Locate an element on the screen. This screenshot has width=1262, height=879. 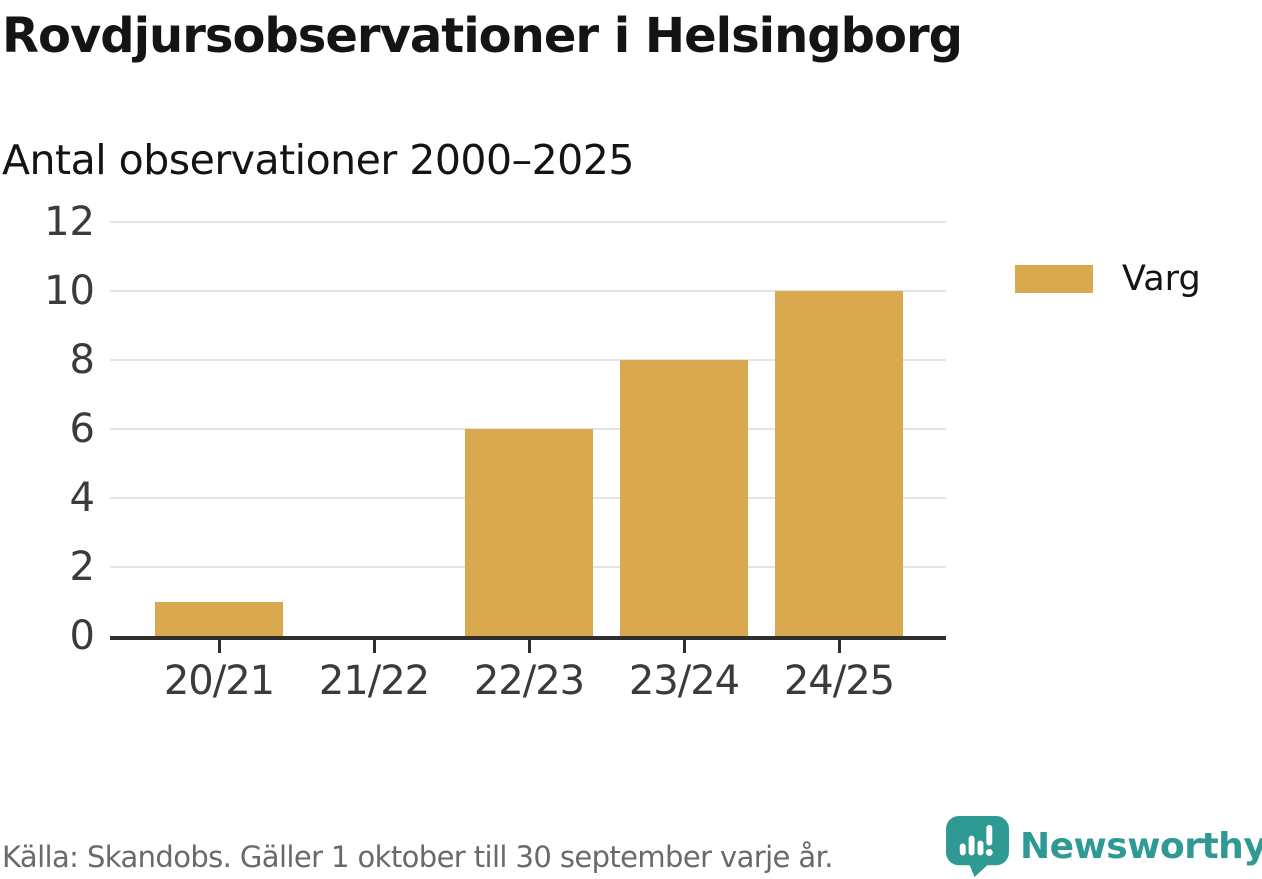
legend: Varg is located at coordinates (1108, 278).